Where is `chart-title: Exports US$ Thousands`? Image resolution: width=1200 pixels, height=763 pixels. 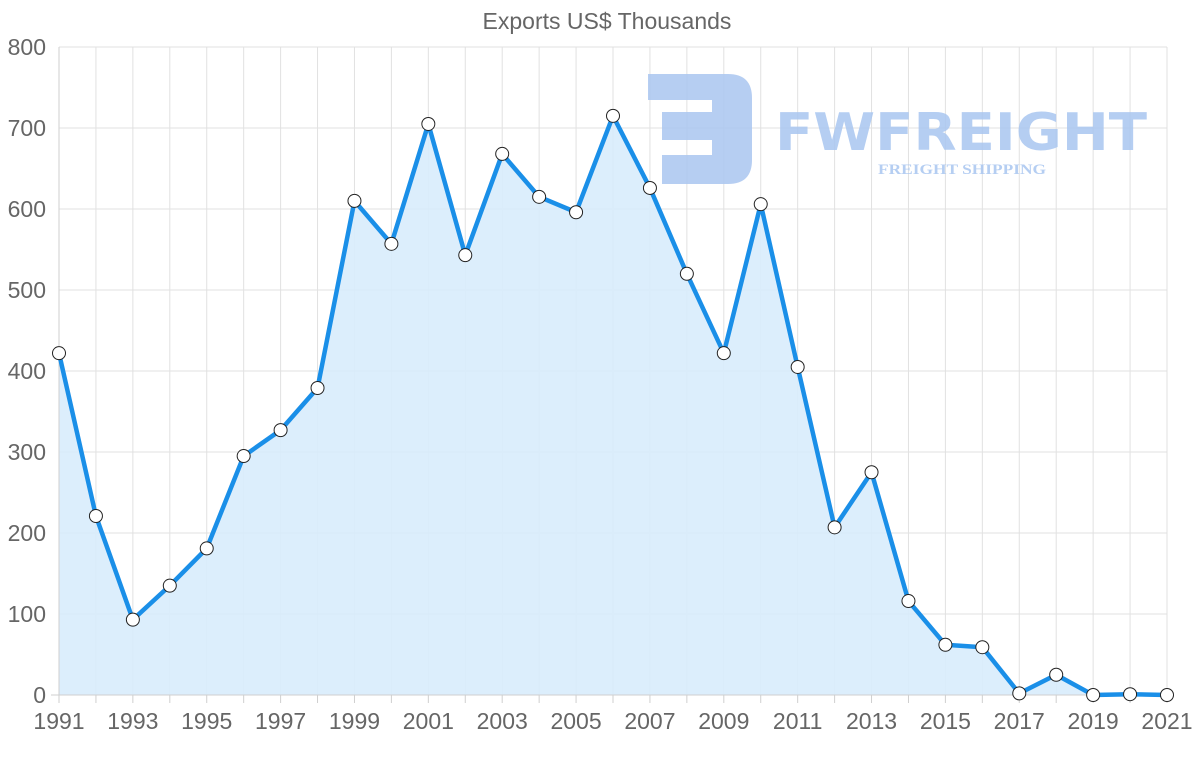
chart-title: Exports US$ Thousands is located at coordinates (607, 21).